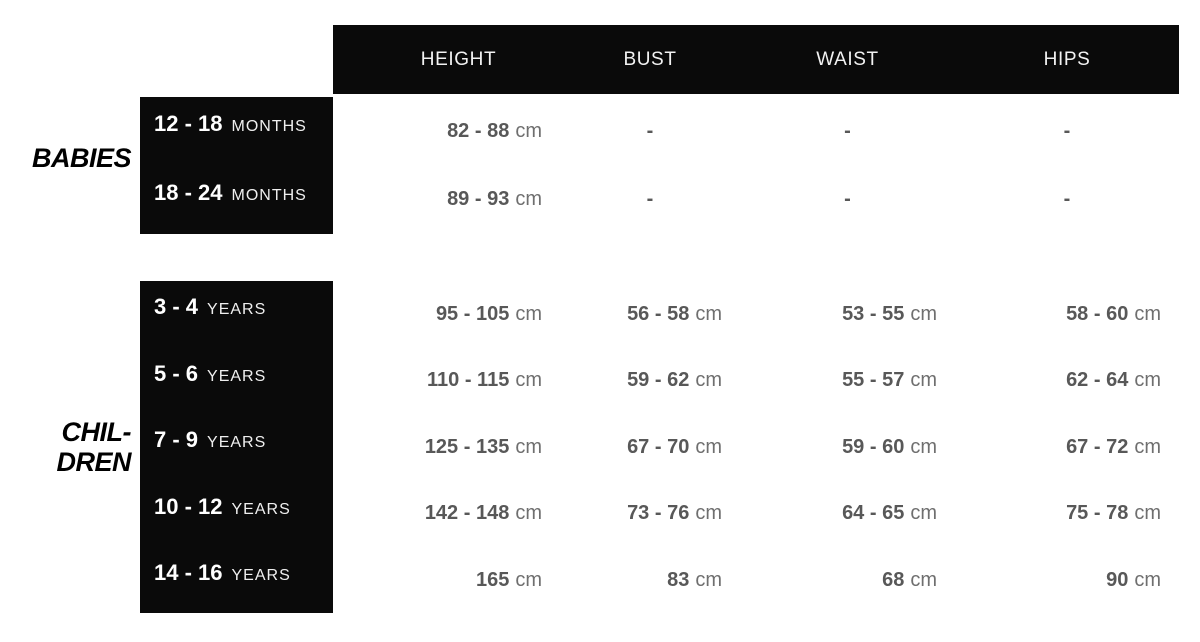 The image size is (1200, 642). What do you see at coordinates (650, 199) in the screenshot?
I see `value-babies2-bust: -` at bounding box center [650, 199].